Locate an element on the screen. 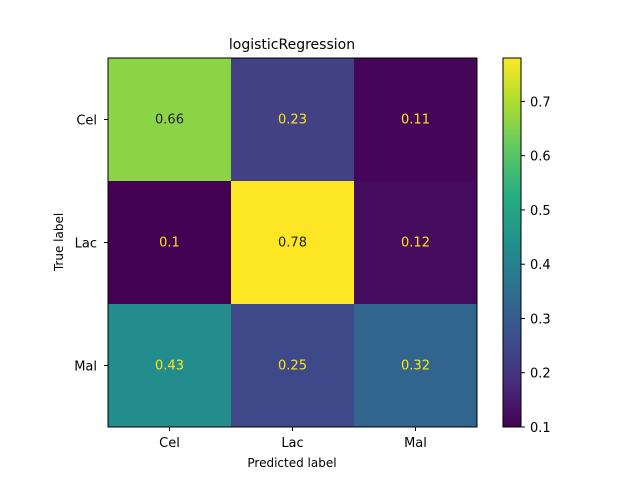  cell-value-label: 0.12 is located at coordinates (415, 243).